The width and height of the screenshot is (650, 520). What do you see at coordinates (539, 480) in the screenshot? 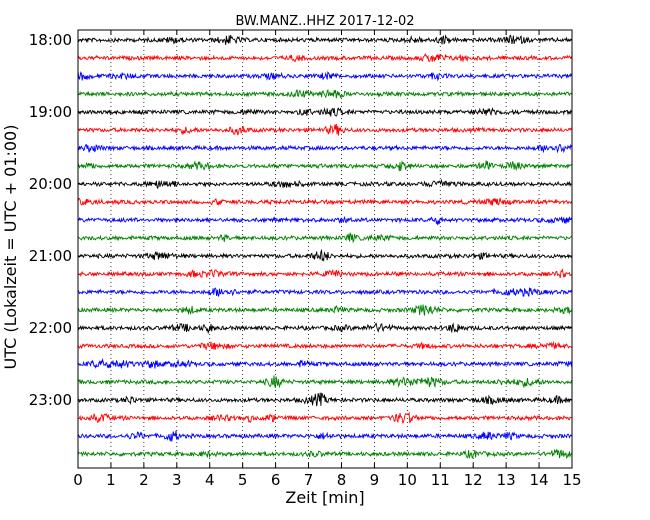
I see `x-tick-label: 14` at bounding box center [539, 480].